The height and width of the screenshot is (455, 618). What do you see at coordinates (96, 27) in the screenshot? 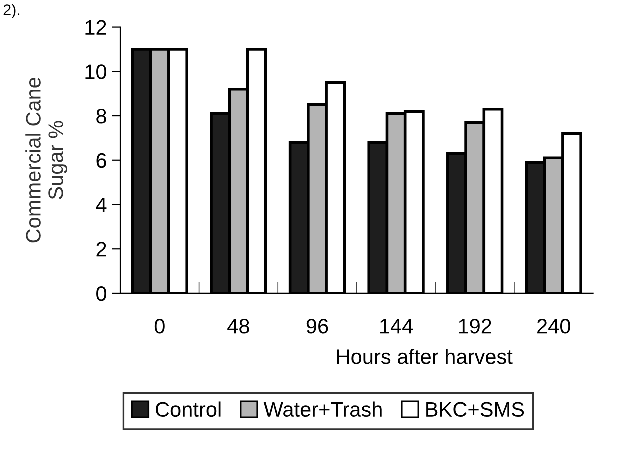
I see `y-tick-label: 12` at bounding box center [96, 27].